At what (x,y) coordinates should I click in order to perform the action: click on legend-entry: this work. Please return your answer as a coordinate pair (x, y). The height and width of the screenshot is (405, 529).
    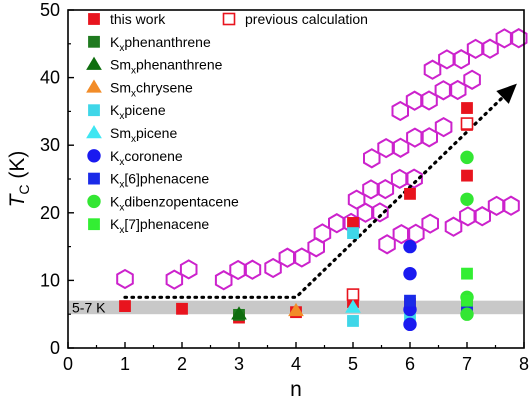
    Looking at the image, I should click on (138, 19).